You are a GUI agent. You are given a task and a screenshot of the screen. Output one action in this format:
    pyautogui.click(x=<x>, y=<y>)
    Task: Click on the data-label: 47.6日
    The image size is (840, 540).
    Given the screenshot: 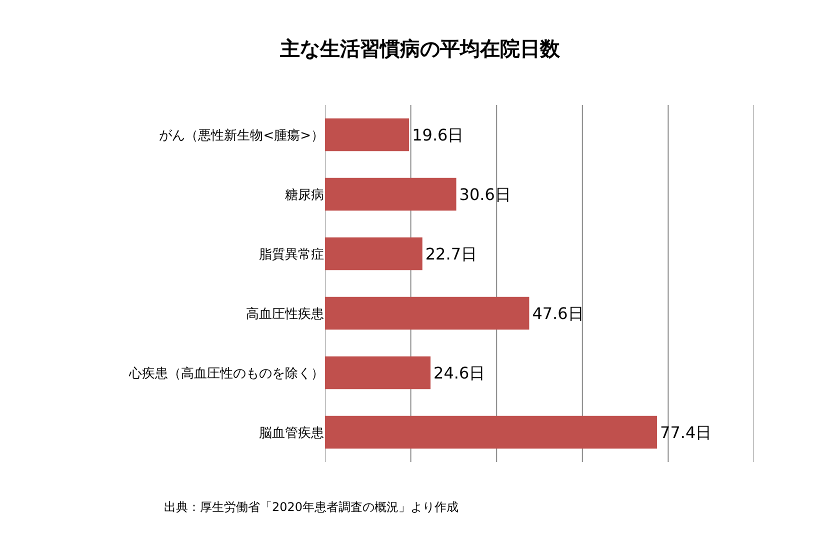 What is the action you would take?
    pyautogui.click(x=558, y=313)
    